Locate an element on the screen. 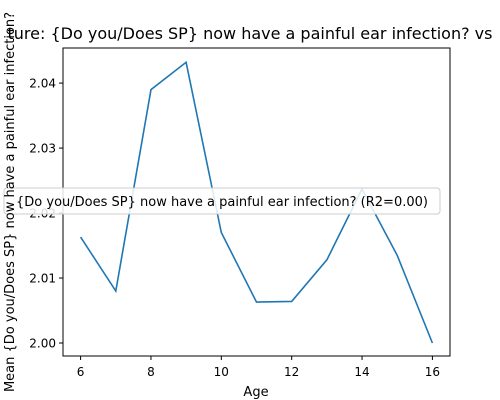 The height and width of the screenshot is (400, 500). y-tick-label: 2.03 is located at coordinates (42, 149).